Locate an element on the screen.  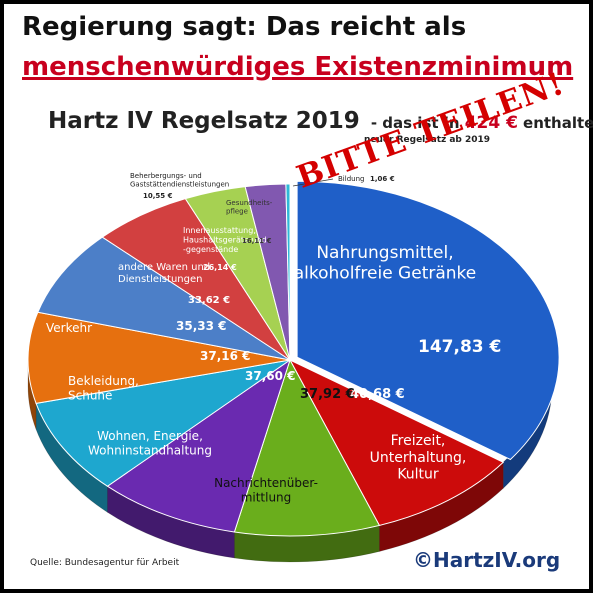
slice-label-3: Wohnen, Energie, Wohninstandhaltung is located at coordinates (150, 443).